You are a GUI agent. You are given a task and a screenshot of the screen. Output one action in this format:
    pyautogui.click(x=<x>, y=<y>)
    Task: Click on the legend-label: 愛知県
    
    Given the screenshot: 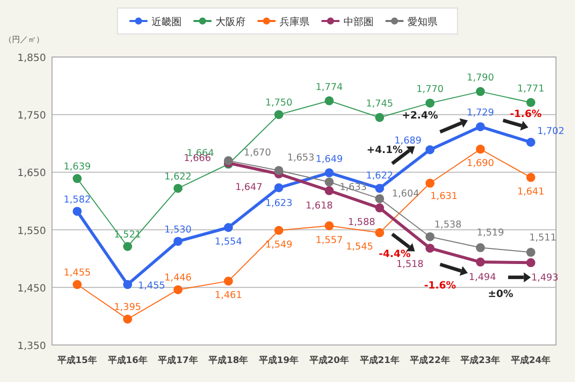 What is the action you would take?
    pyautogui.click(x=423, y=22)
    